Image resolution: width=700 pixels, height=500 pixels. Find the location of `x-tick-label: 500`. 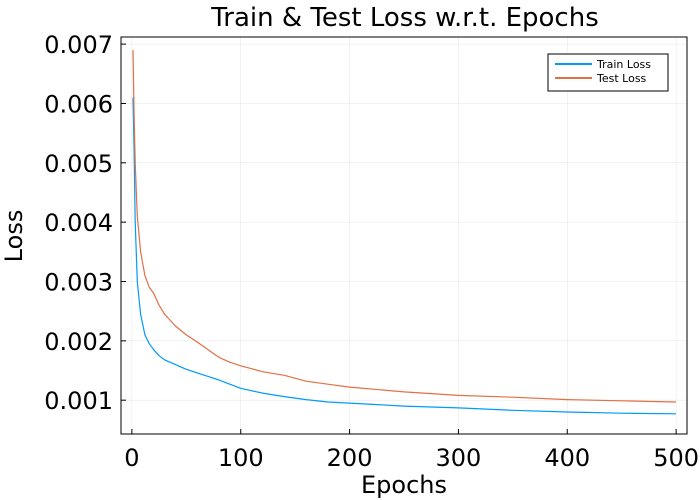

x-tick-label: 500 is located at coordinates (676, 458).